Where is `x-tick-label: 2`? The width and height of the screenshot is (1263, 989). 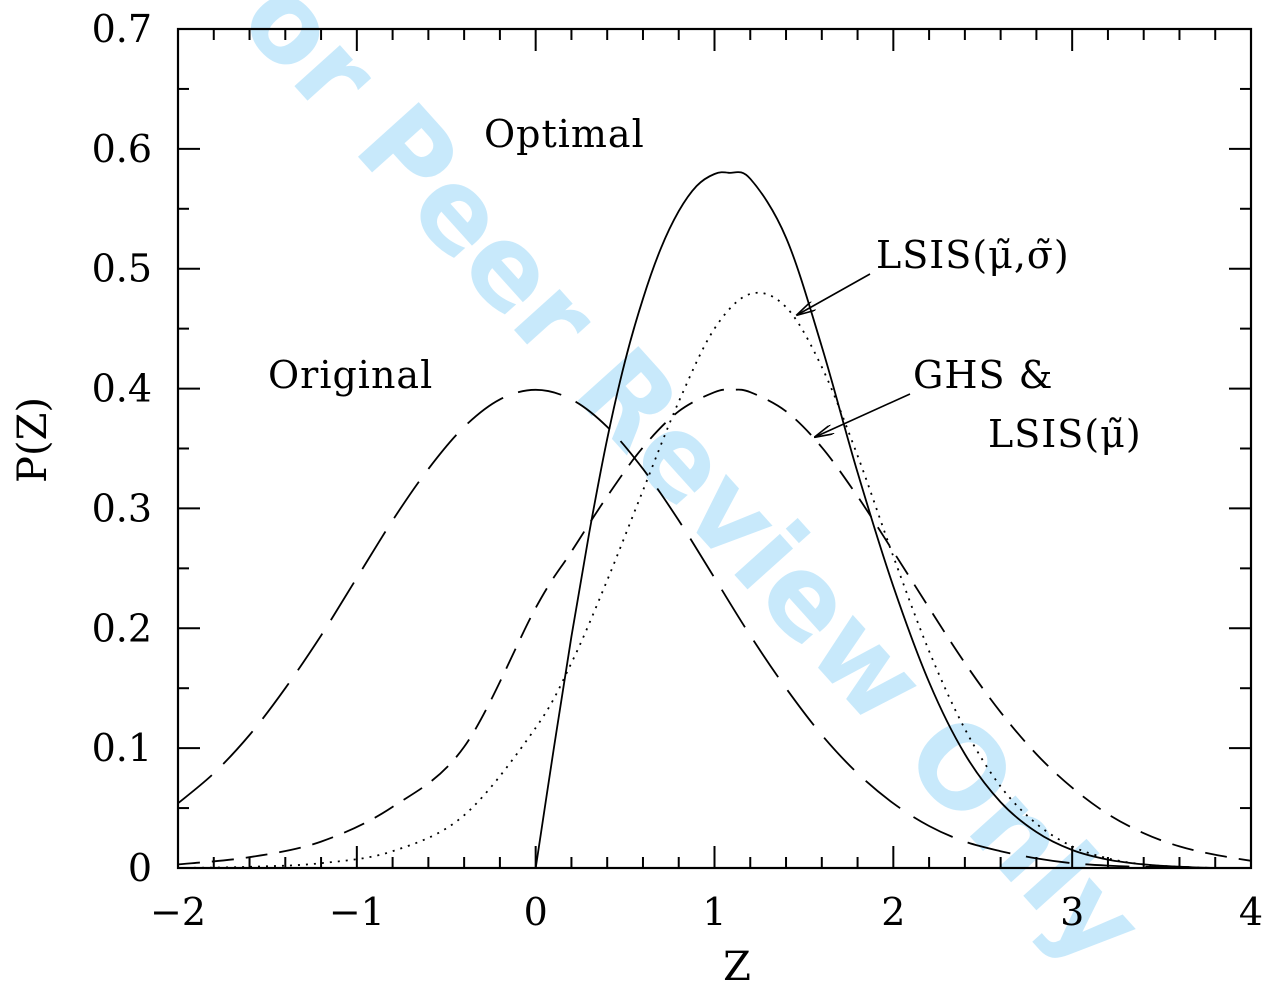 x-tick-label: 2 is located at coordinates (893, 912).